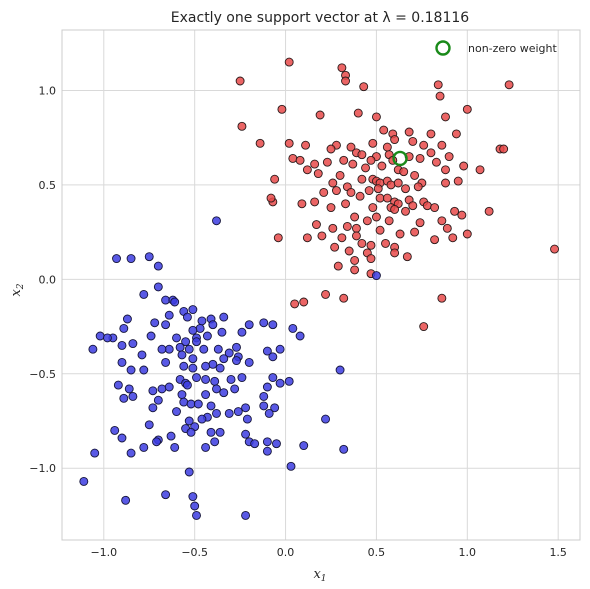  I want to click on legend-label: non-zero weight, so click(512, 48).